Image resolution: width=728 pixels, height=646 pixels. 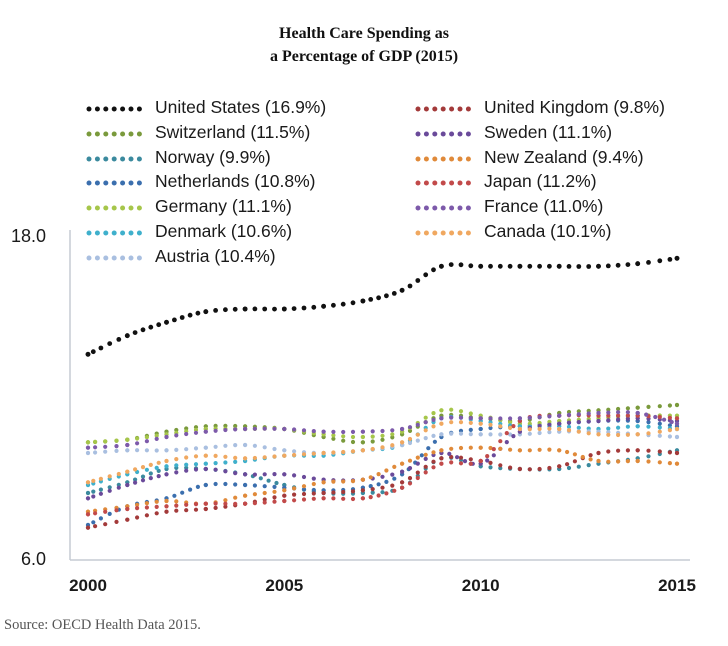 What do you see at coordinates (382, 452) in the screenshot?
I see `series-canada` at bounding box center [382, 452].